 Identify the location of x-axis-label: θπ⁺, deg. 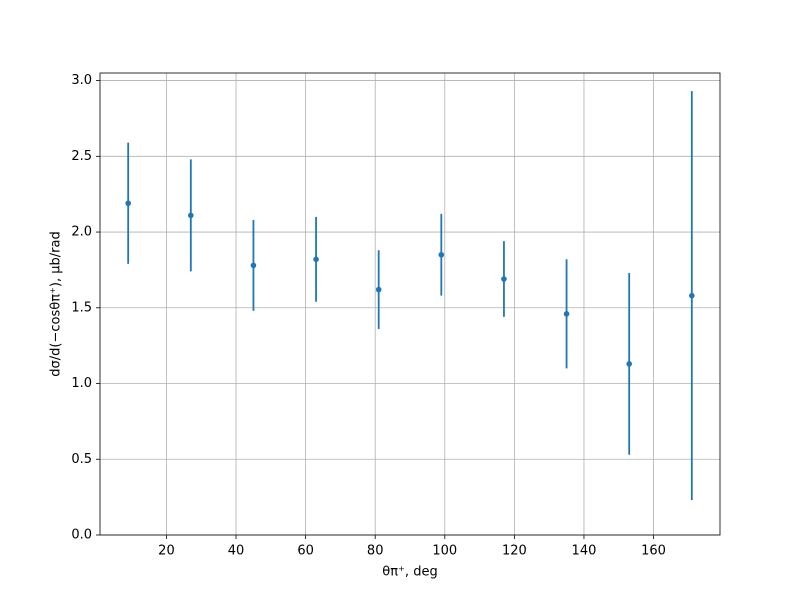
(409, 572).